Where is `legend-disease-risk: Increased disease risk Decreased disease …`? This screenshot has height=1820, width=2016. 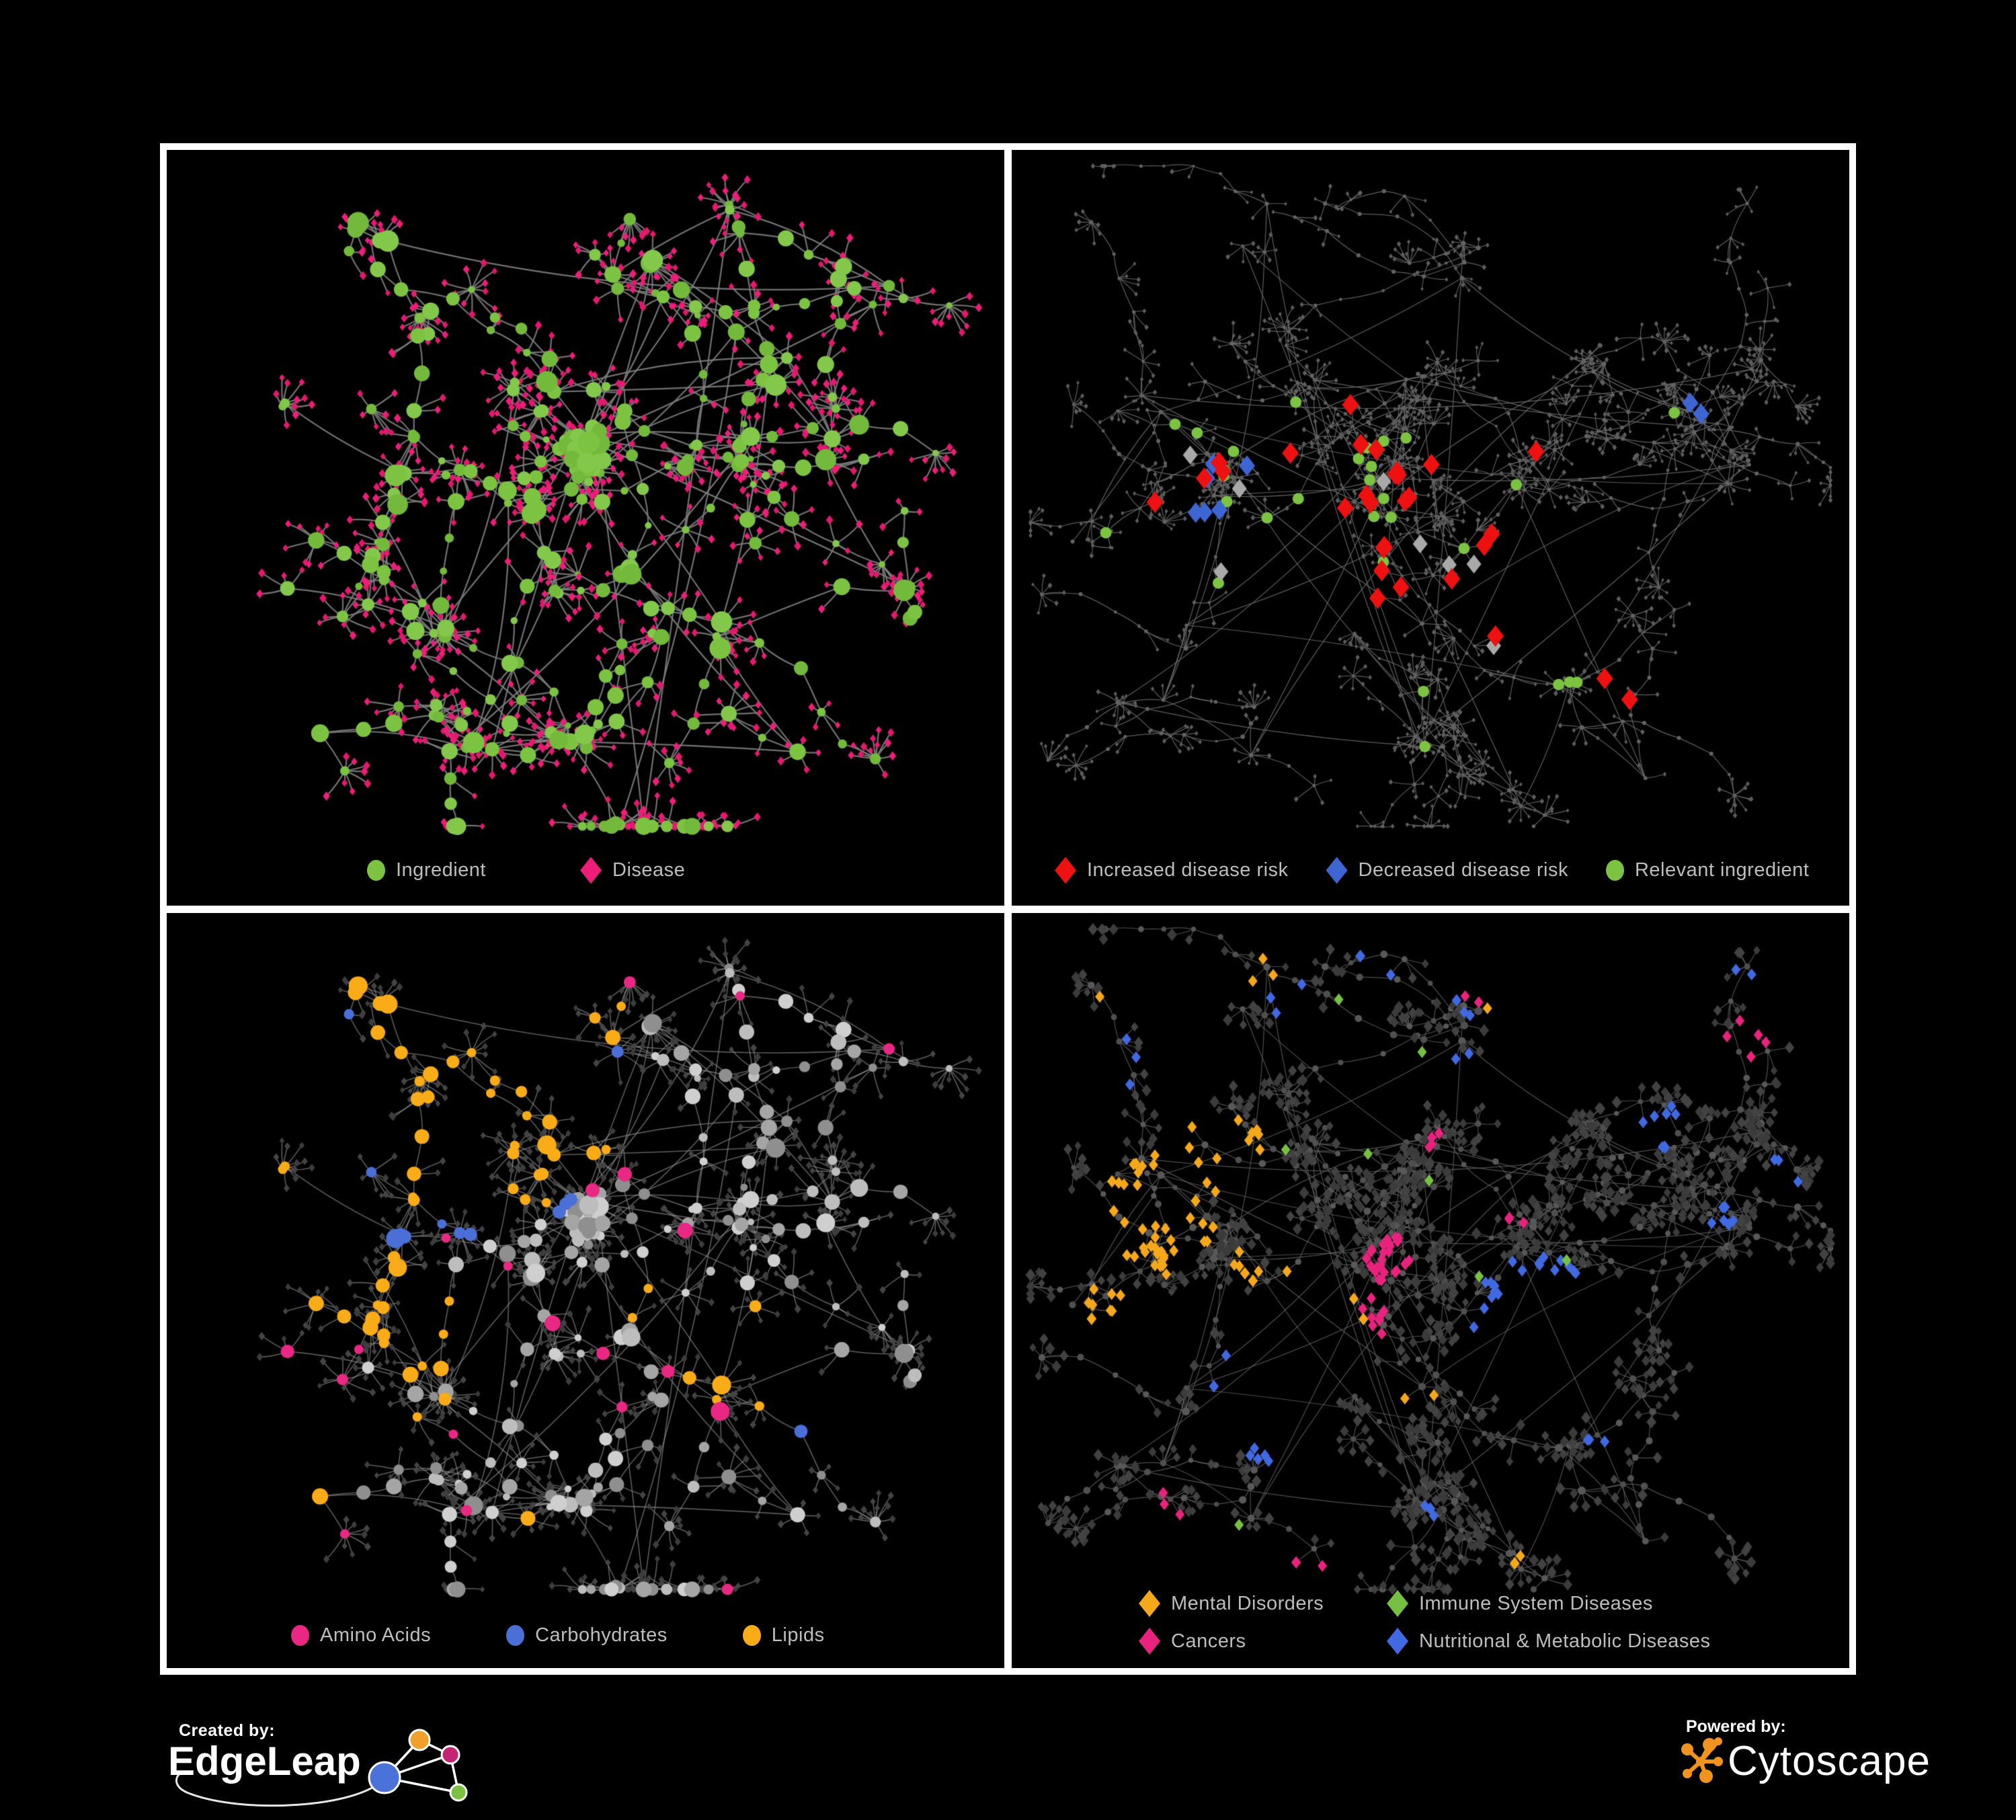
legend-disease-risk: Increased disease risk Decreased disease … is located at coordinates (1430, 870).